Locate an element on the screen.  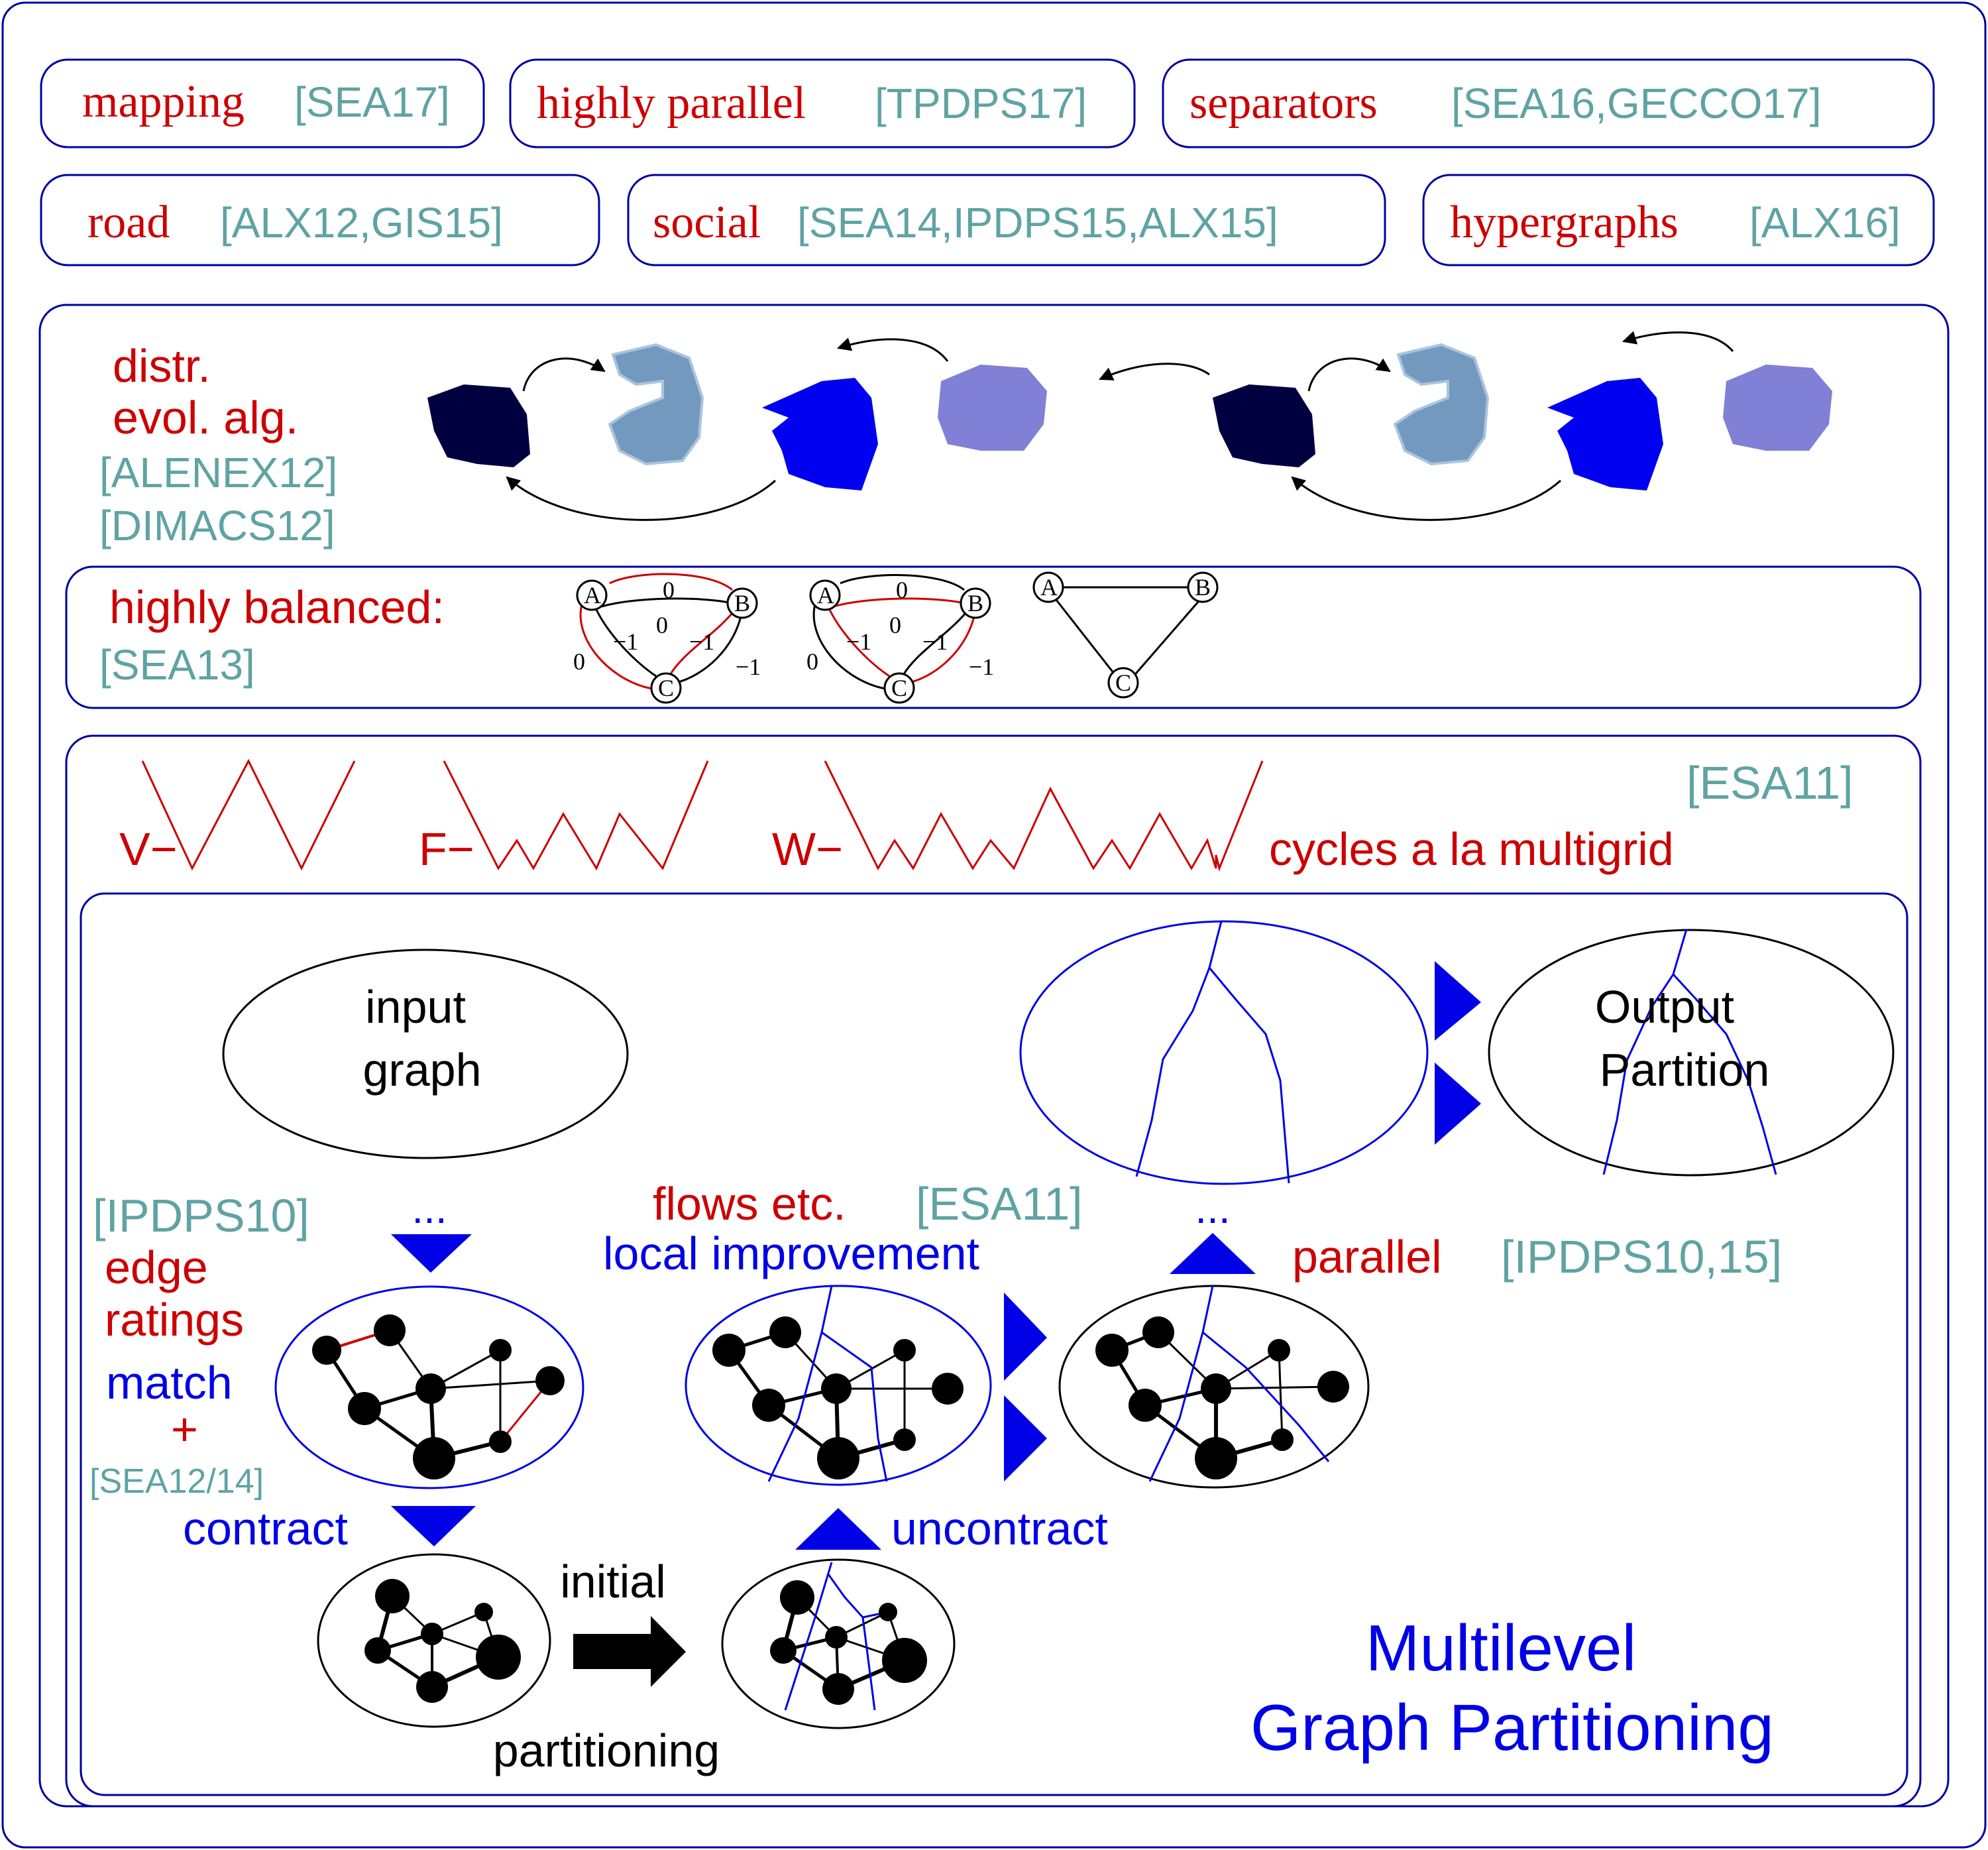
title-line1: Multilevel is located at coordinates (1501, 1647).